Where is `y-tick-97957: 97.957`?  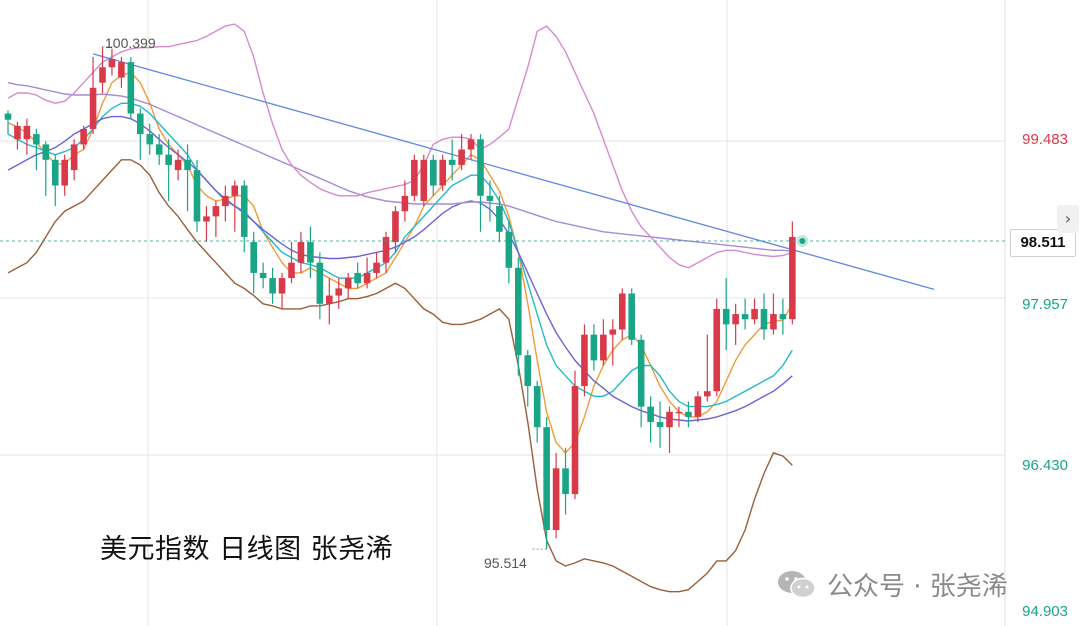
y-tick-97957: 97.957 is located at coordinates (1045, 304).